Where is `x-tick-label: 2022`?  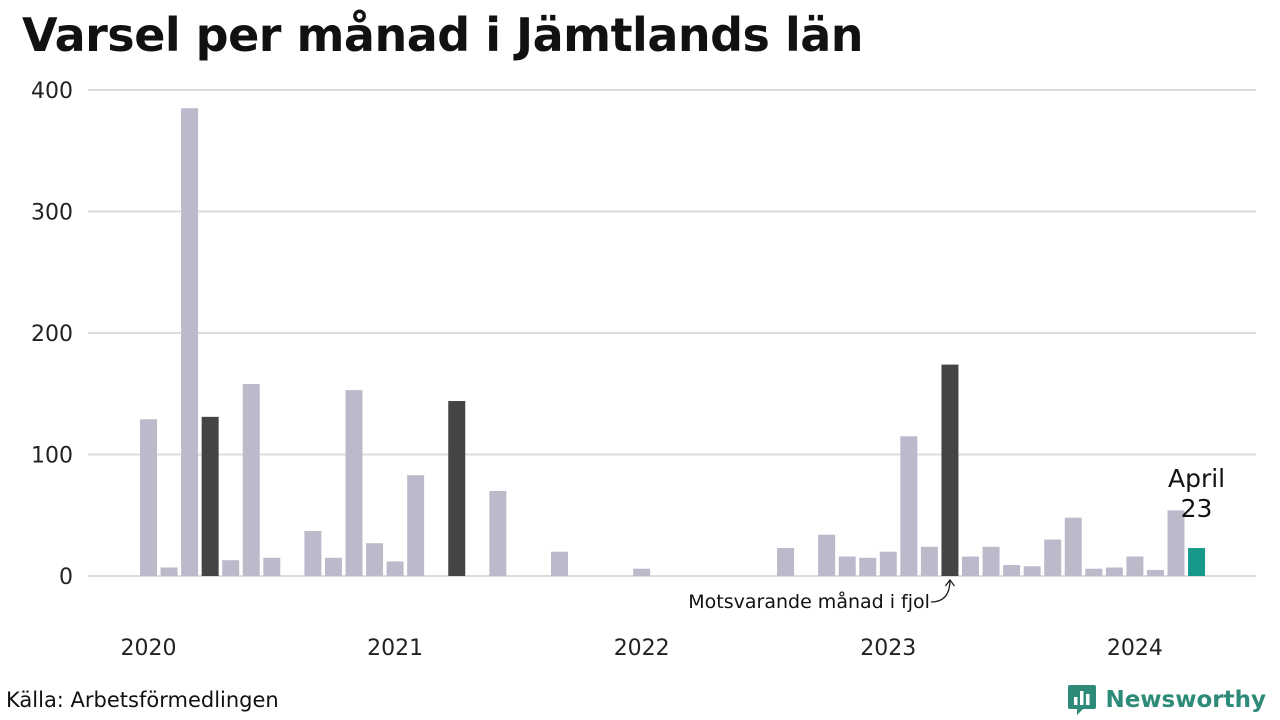 x-tick-label: 2022 is located at coordinates (642, 648).